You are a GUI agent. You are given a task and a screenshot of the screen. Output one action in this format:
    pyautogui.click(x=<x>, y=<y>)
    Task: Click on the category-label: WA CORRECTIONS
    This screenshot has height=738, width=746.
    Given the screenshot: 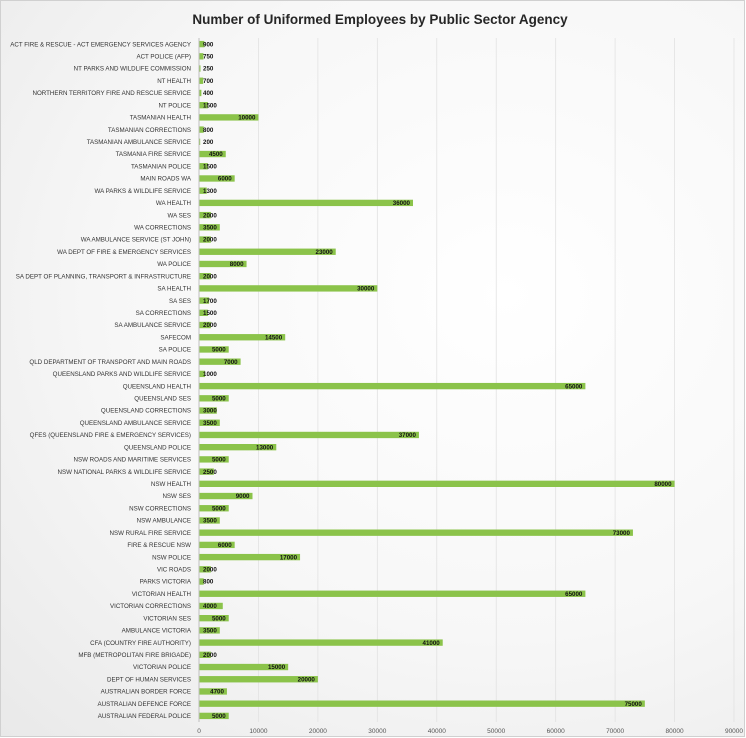 What is the action you would take?
    pyautogui.click(x=162, y=228)
    